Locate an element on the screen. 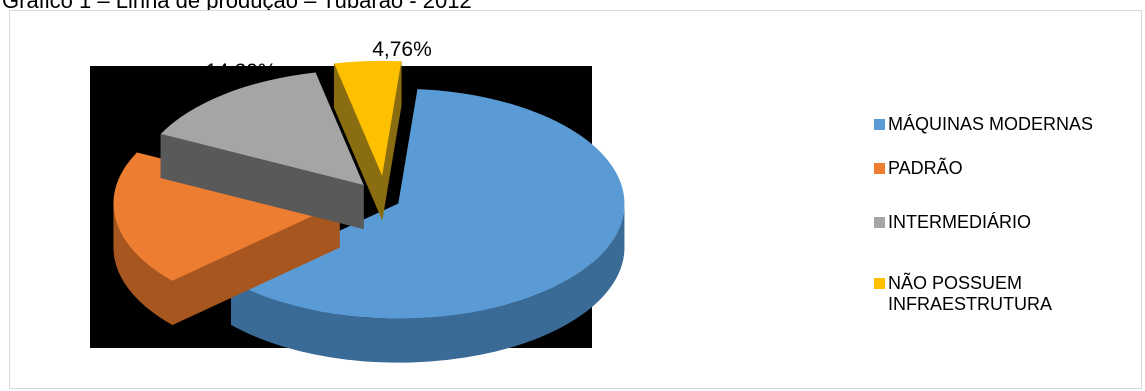 The width and height of the screenshot is (1145, 391). data-label-nao-possuem-infraestrutura: 4,76% is located at coordinates (402, 49).